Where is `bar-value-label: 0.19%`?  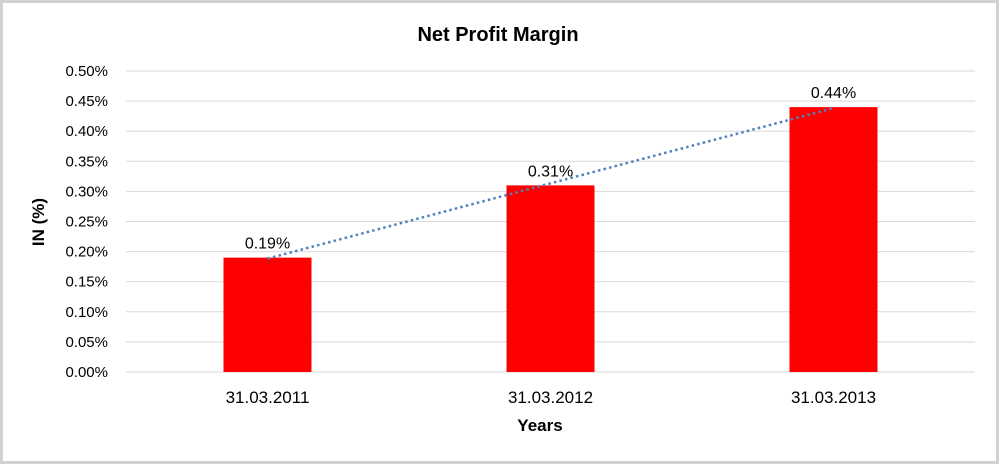 bar-value-label: 0.19% is located at coordinates (267, 244).